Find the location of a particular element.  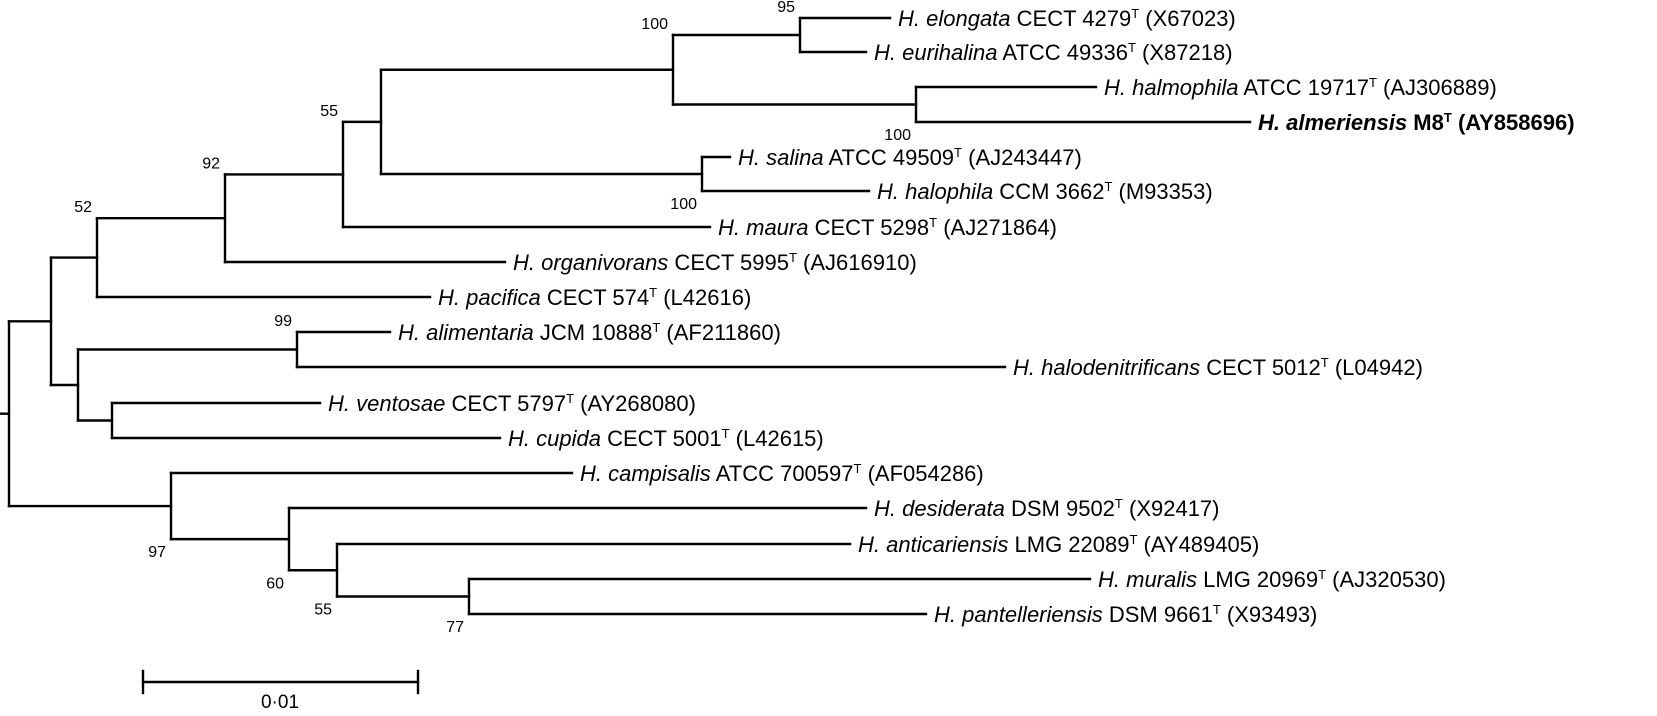

taxon-label-anticariensis: H. anticariensis LMG 22089T (AY489405) is located at coordinates (1058, 544).